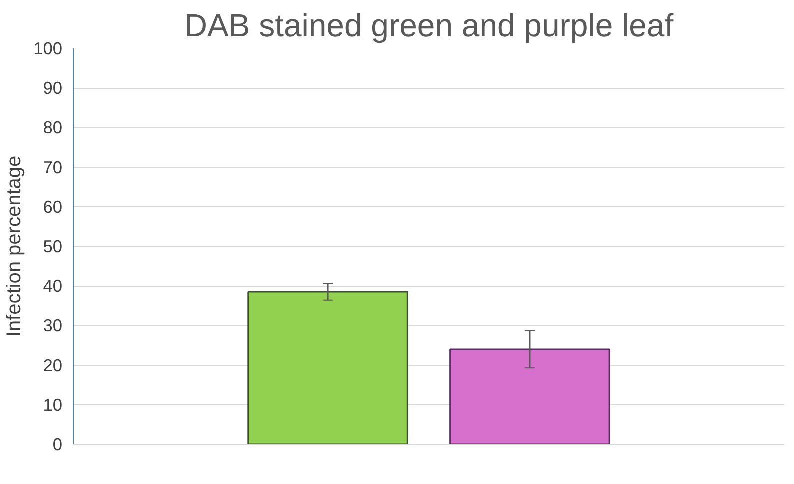  Describe the element at coordinates (53, 88) in the screenshot. I see `y-tick-label: 90` at that location.